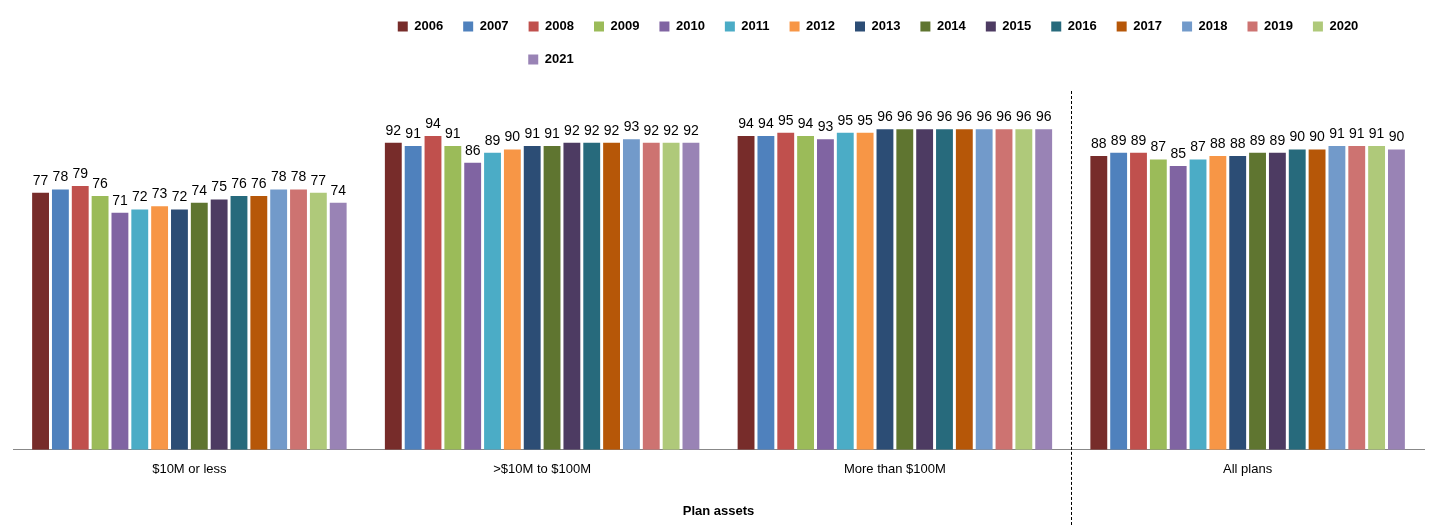 The image size is (1429, 531). What do you see at coordinates (1099, 142) in the screenshot?
I see `data-label: 88` at bounding box center [1099, 142].